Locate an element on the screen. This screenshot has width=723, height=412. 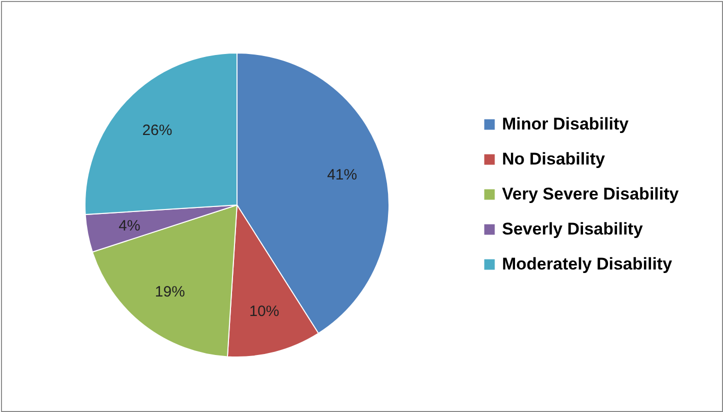
data-label: 4% is located at coordinates (129, 226).